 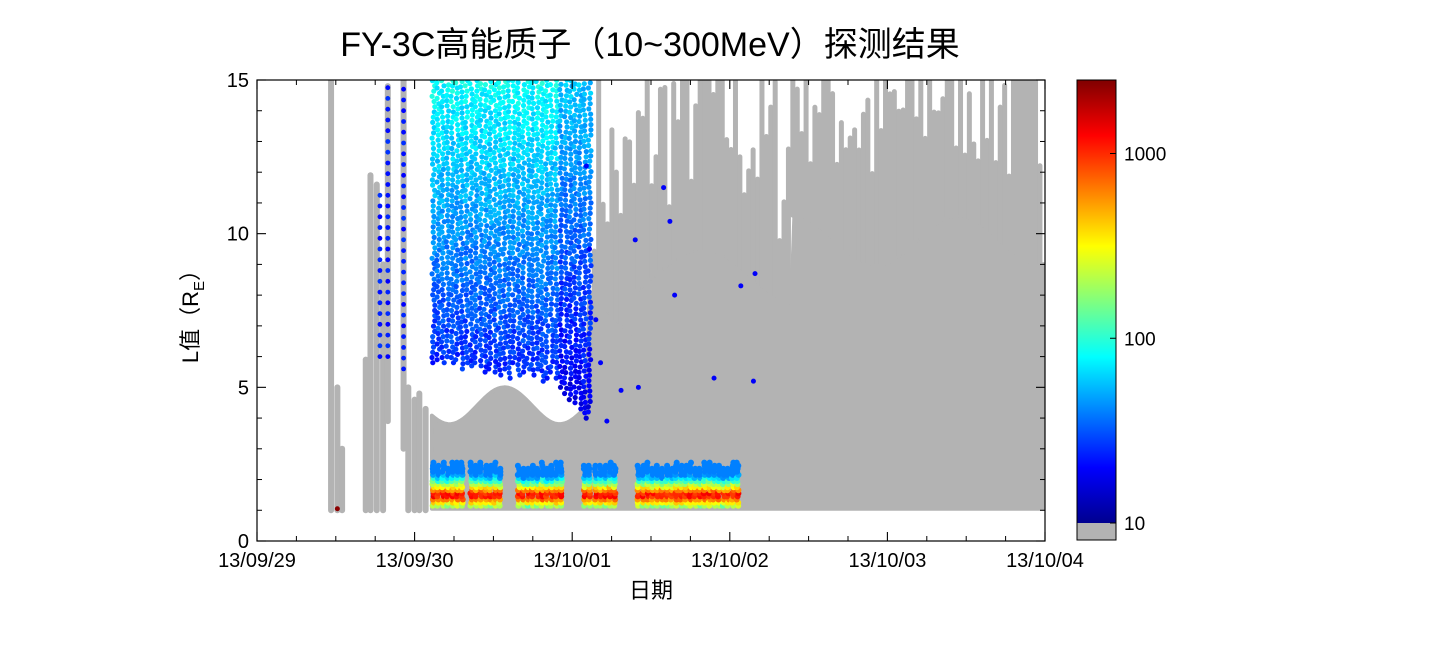 What do you see at coordinates (532, 465) in the screenshot?
I see `belt-point` at bounding box center [532, 465].